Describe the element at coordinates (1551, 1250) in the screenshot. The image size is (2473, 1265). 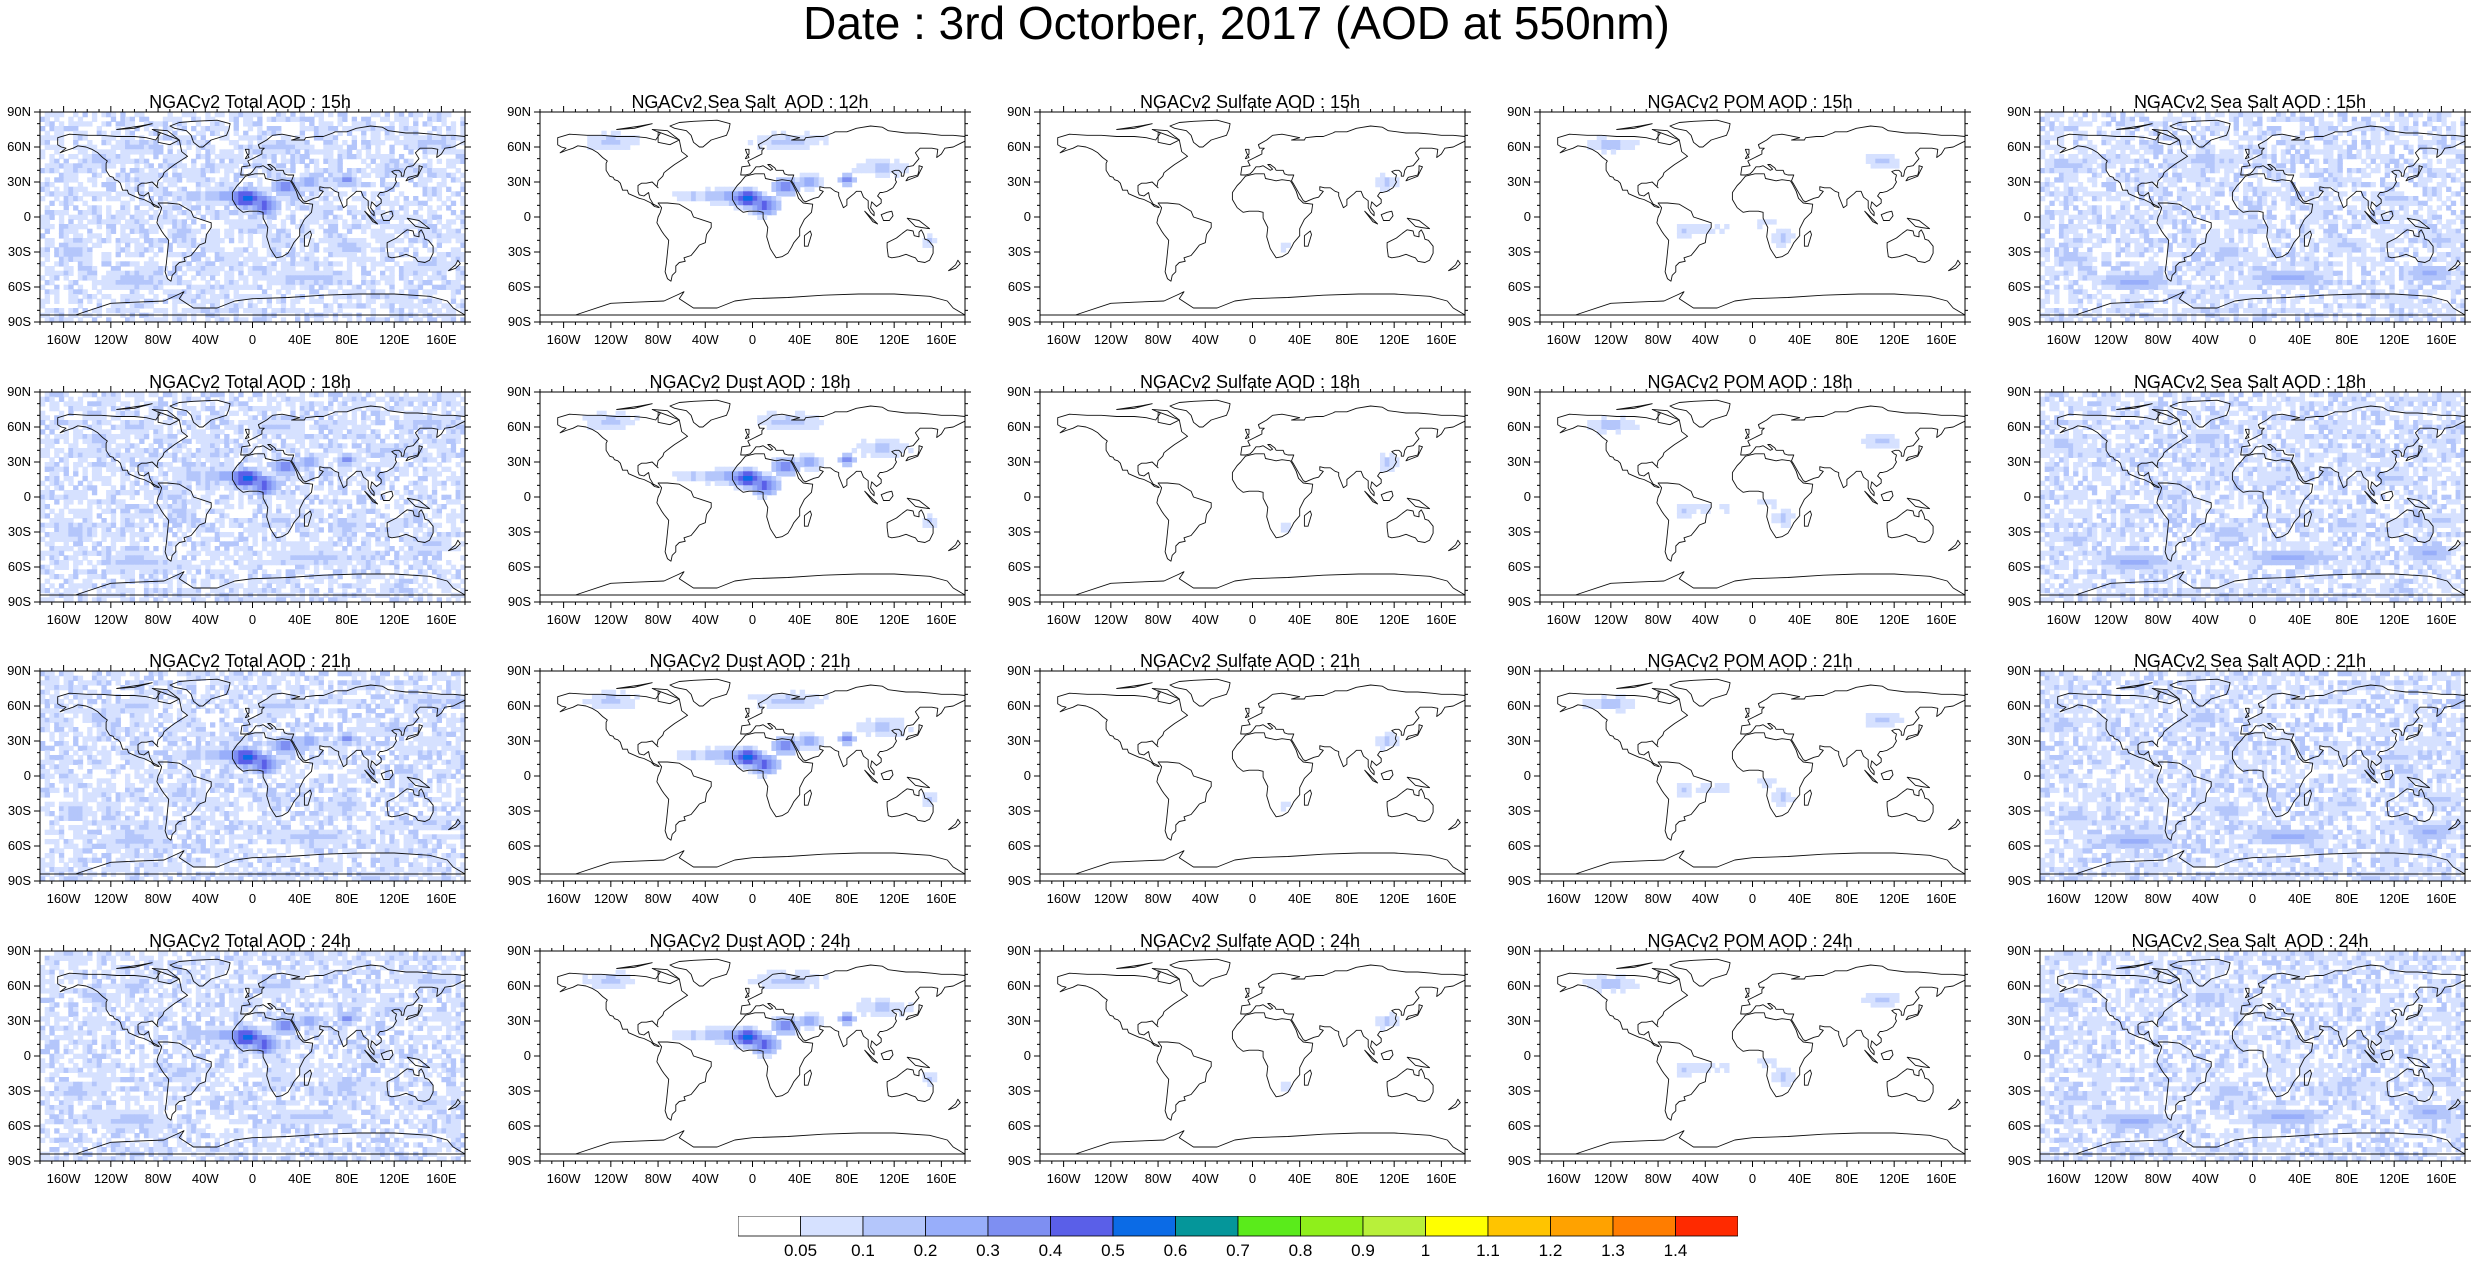
I see `colorbar-label: 1.2` at that location.